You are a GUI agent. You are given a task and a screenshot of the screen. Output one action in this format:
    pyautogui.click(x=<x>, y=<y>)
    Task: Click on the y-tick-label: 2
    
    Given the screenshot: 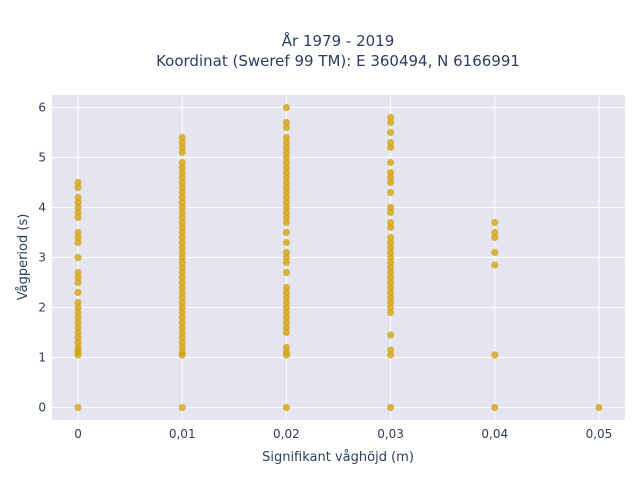 What is the action you would take?
    pyautogui.click(x=42, y=308)
    